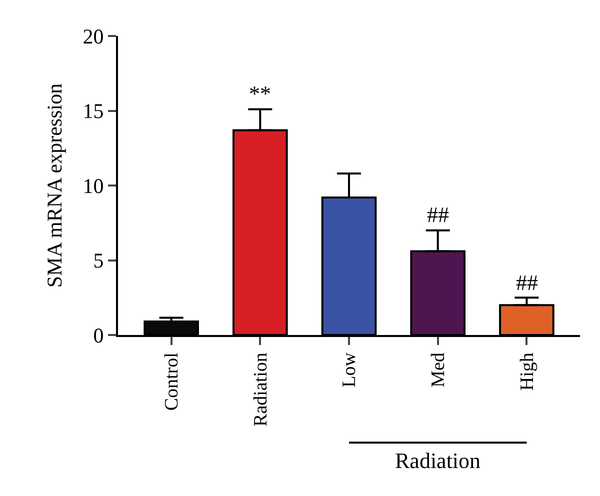  I want to click on y-tick-label: 5, so click(98, 260).